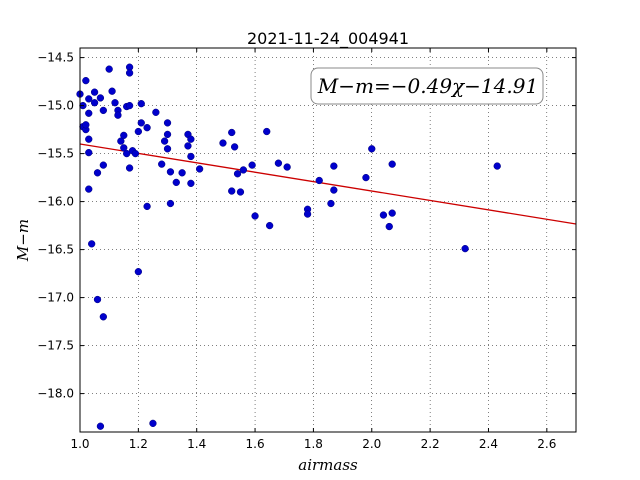 The height and width of the screenshot is (480, 640). I want to click on y-tick-label: −14.5, so click(55, 58).